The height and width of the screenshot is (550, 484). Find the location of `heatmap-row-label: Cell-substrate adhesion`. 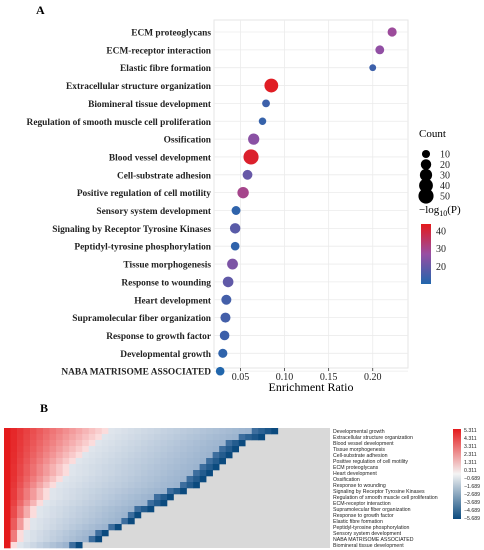

heatmap-row-label: Cell-substrate adhesion is located at coordinates (360, 456).